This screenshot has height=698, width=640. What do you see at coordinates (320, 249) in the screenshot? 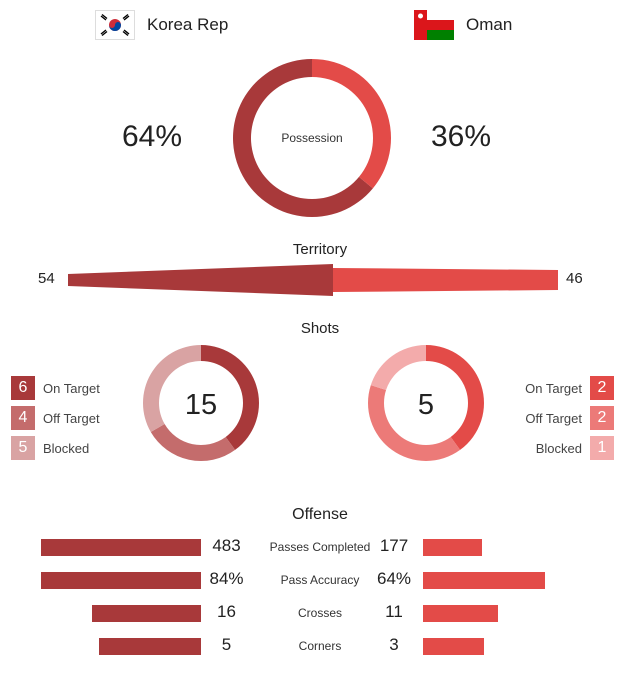
I see `territory-title: Territory` at bounding box center [320, 249].